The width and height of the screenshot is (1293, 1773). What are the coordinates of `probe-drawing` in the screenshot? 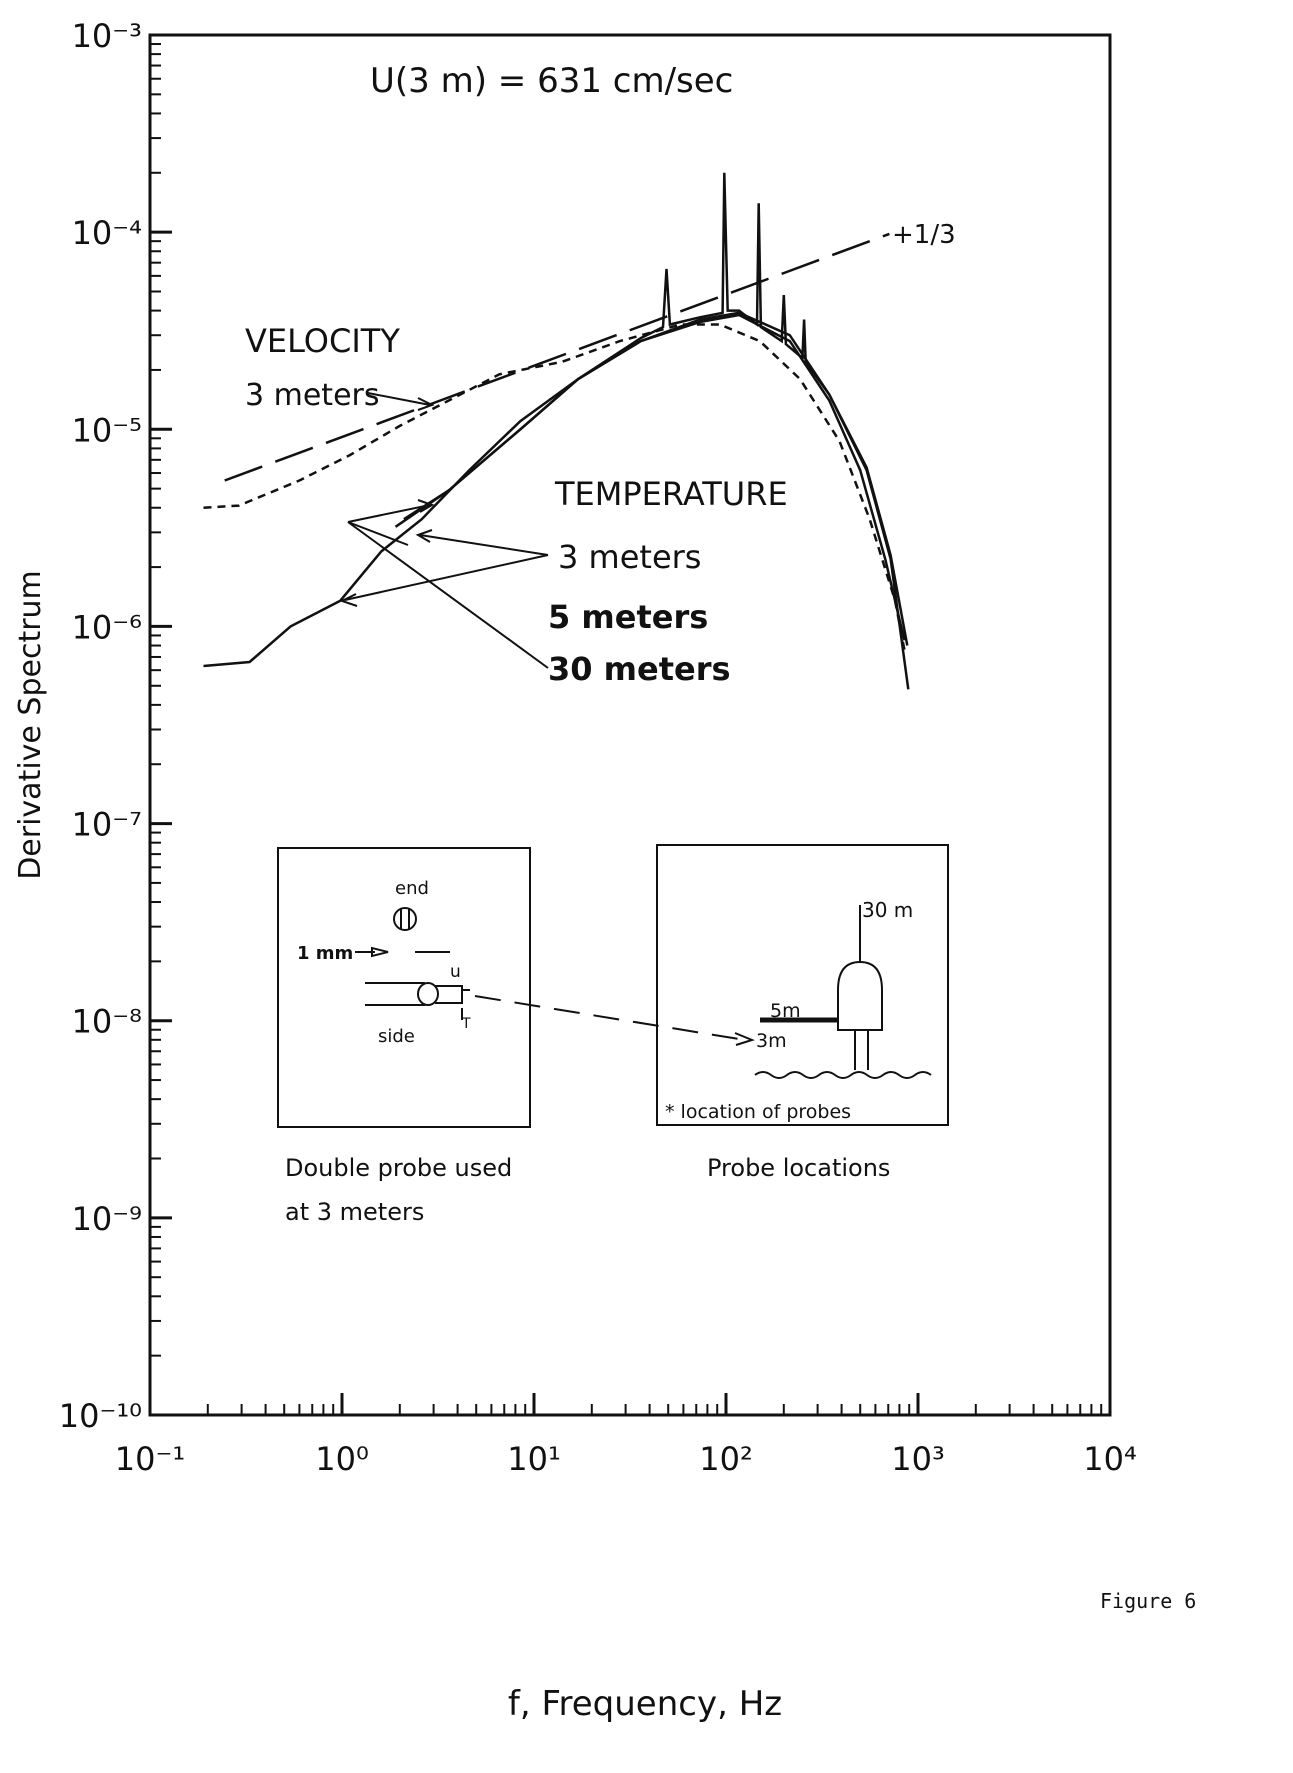 It's located at (643, 992).